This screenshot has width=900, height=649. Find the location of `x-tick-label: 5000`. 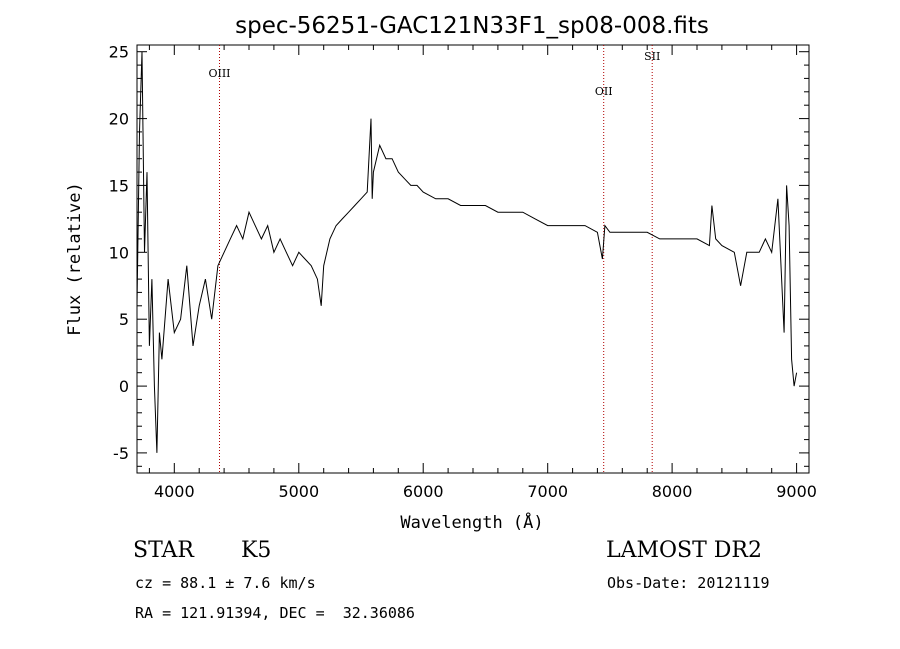

x-tick-label: 5000 is located at coordinates (298, 491).